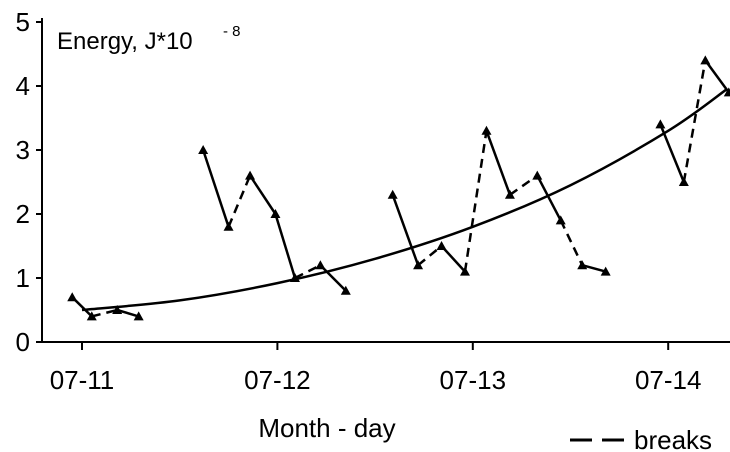 The width and height of the screenshot is (730, 452). Describe the element at coordinates (405, 230) in the screenshot. I see `segment-10-solid` at that location.